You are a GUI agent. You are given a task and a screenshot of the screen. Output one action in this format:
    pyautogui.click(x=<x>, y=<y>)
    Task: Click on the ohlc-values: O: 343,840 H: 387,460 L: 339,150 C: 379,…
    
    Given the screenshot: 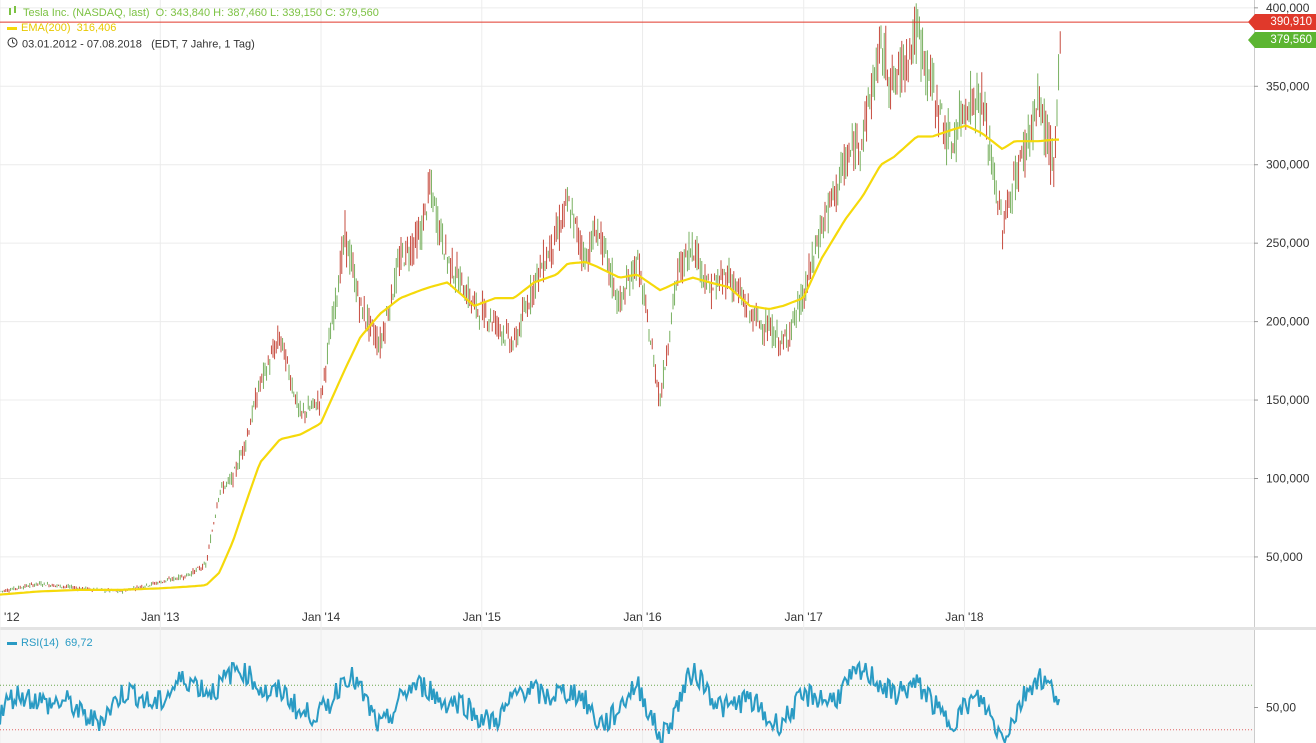 What is the action you would take?
    pyautogui.click(x=267, y=12)
    